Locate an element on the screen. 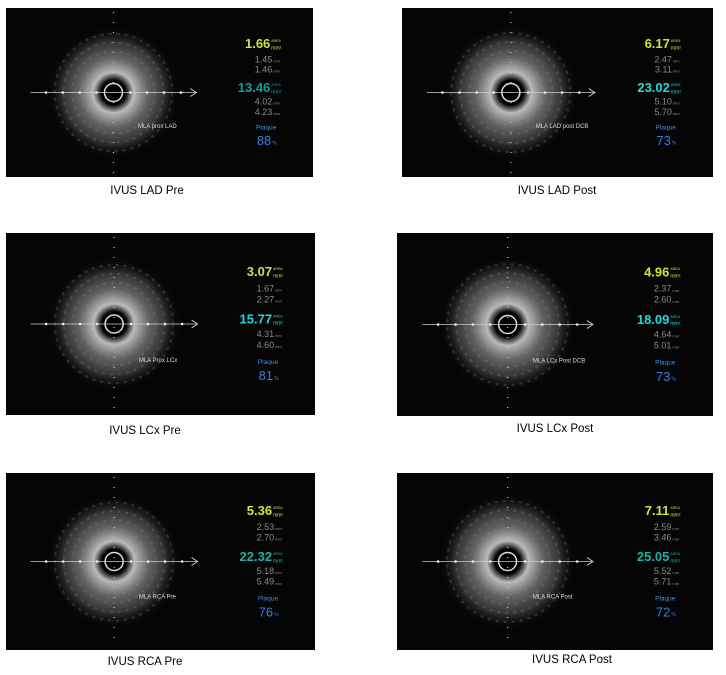 The height and width of the screenshot is (675, 726). diameter-number: 2.47 is located at coordinates (663, 60).